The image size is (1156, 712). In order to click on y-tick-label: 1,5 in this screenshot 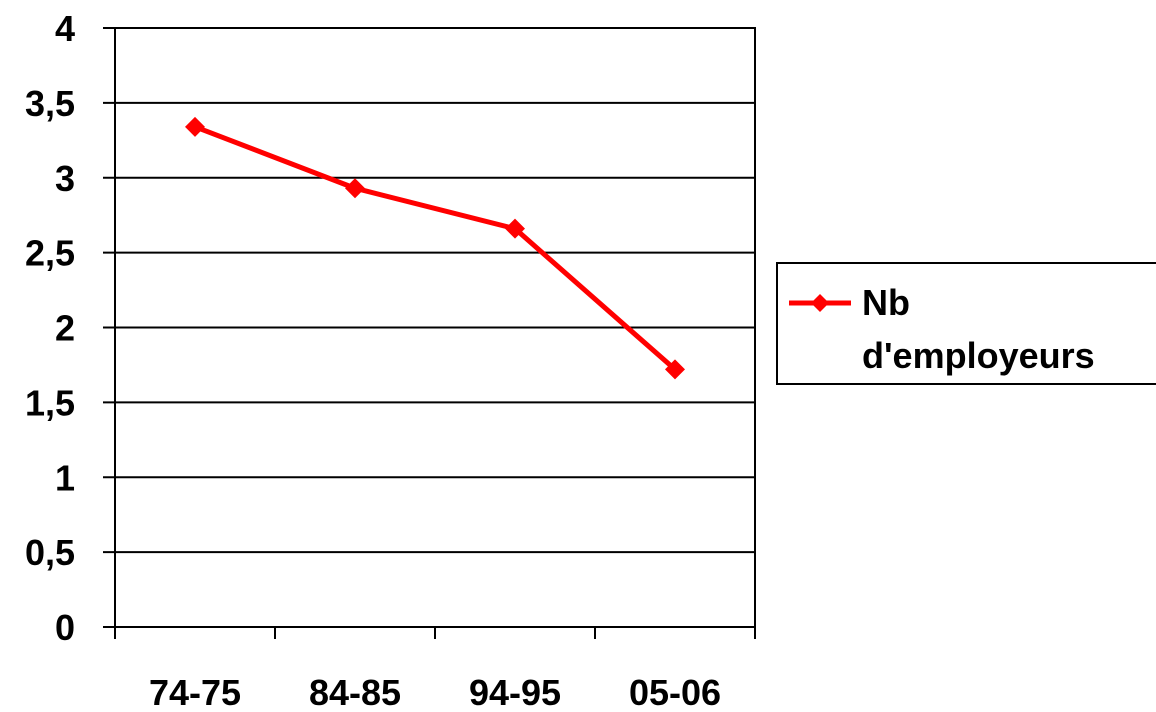, I will do `click(50, 402)`.